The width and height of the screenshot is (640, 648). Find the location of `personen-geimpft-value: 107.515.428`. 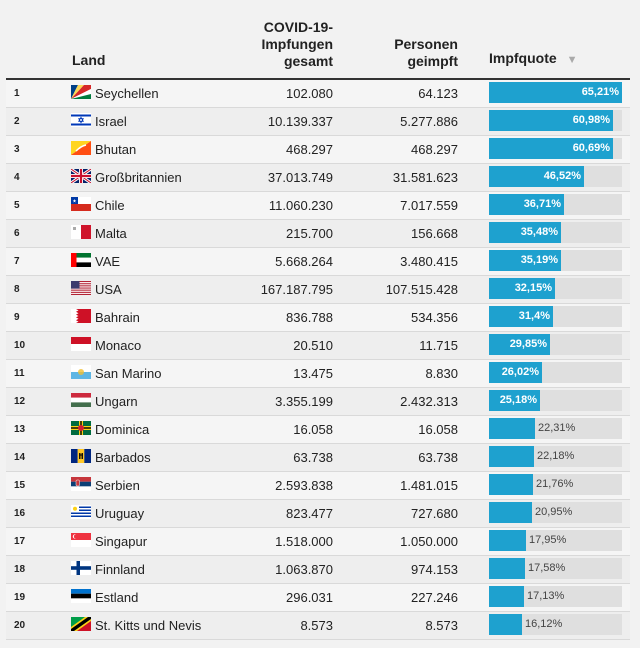

personen-geimpft-value: 107.515.428 is located at coordinates (421, 289).